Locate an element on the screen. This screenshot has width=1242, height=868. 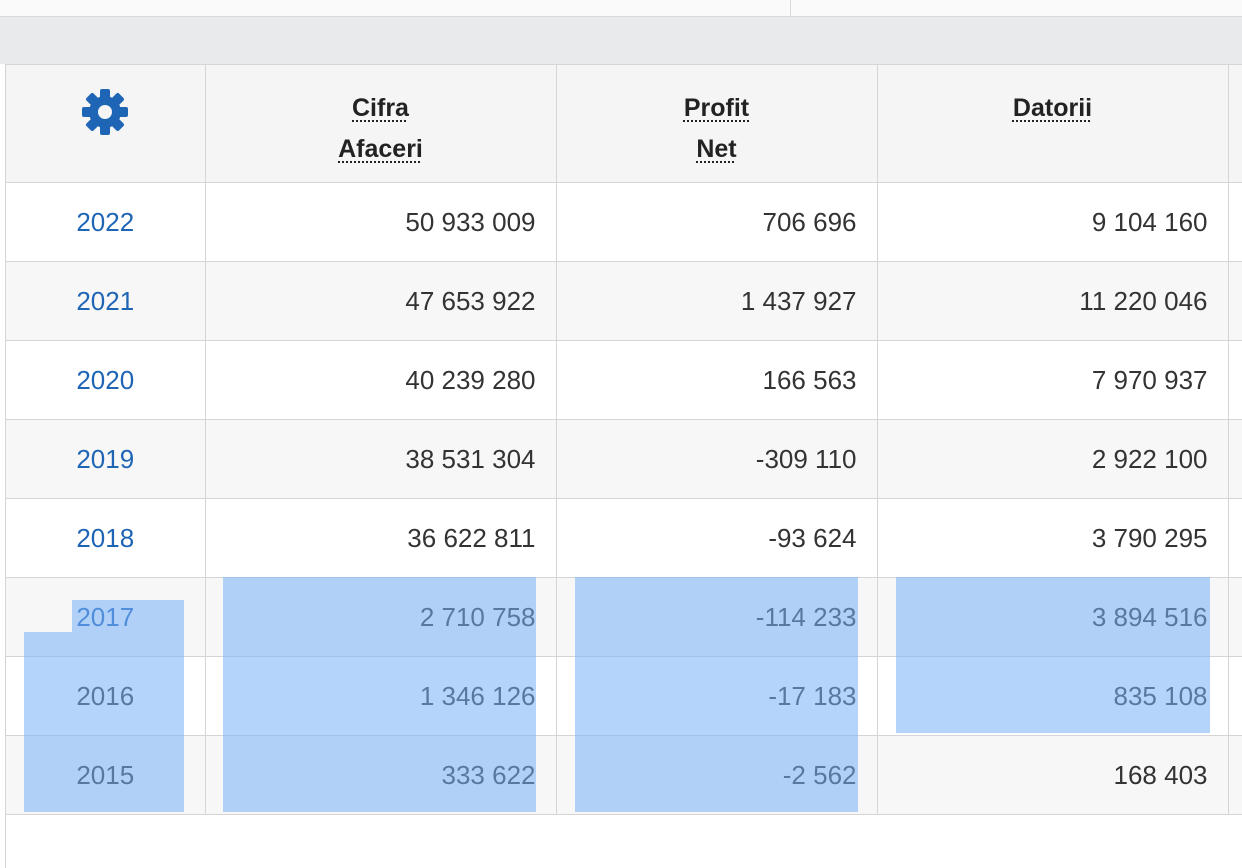
year-cell: 2020 is located at coordinates (106, 380).